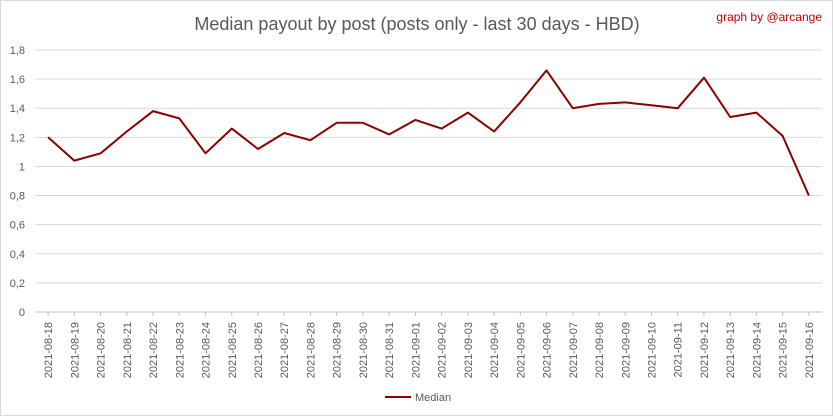 This screenshot has height=416, width=833. What do you see at coordinates (390, 350) in the screenshot?
I see `x-tick-label: 2021-08-31` at bounding box center [390, 350].